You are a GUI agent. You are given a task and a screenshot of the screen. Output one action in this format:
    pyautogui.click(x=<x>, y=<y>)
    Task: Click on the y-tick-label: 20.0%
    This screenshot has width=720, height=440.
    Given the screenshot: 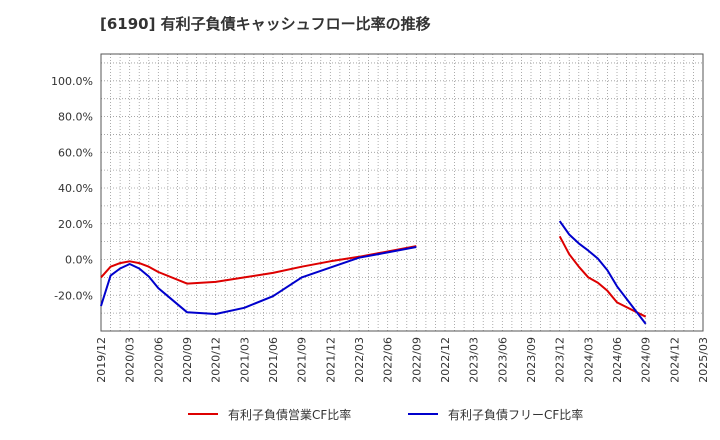 What is the action you would take?
    pyautogui.click(x=75, y=224)
    